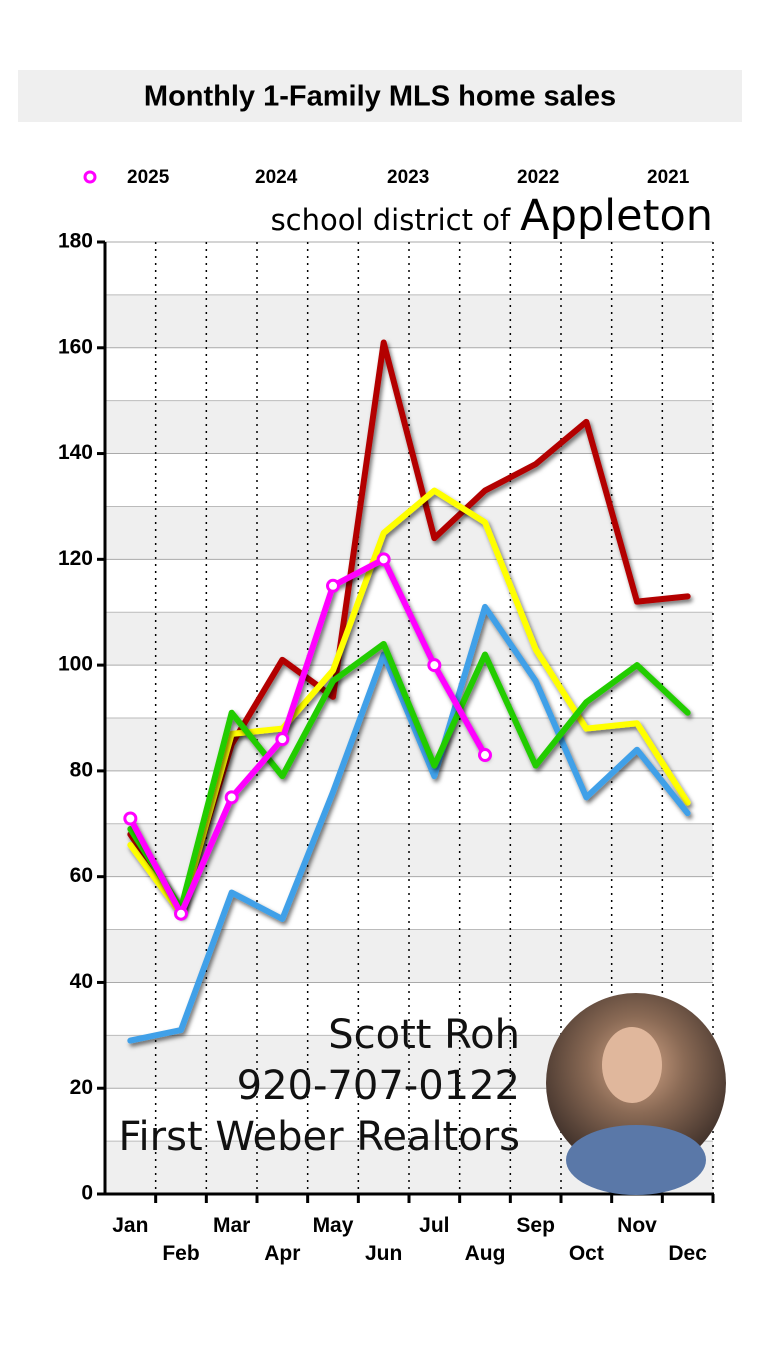 The image size is (768, 1370). What do you see at coordinates (75, 452) in the screenshot?
I see `y-tick-label: 140` at bounding box center [75, 452].